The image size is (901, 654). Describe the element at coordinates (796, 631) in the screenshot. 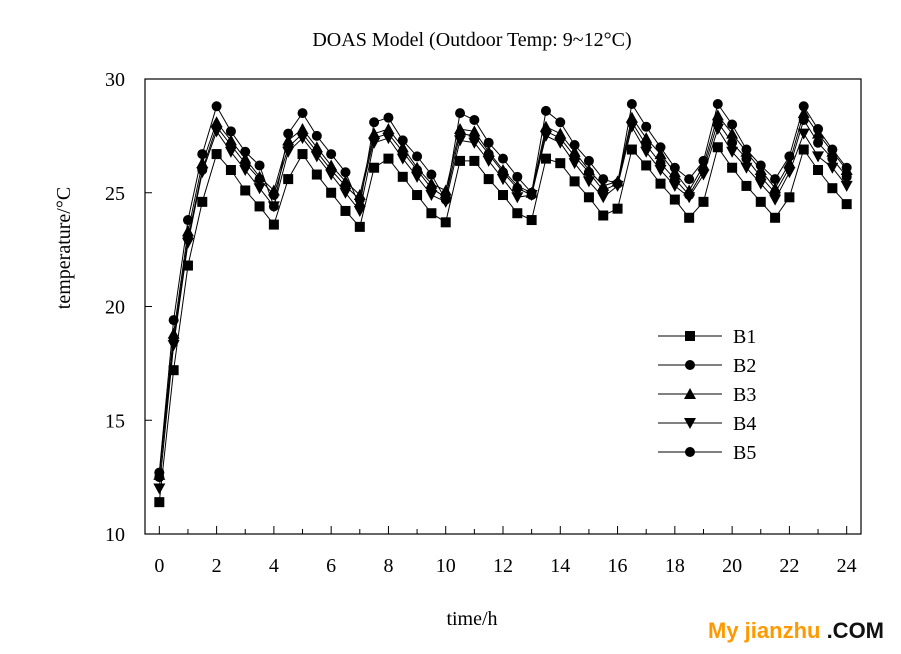

I see `watermark: My jianzhu .COM` at that location.